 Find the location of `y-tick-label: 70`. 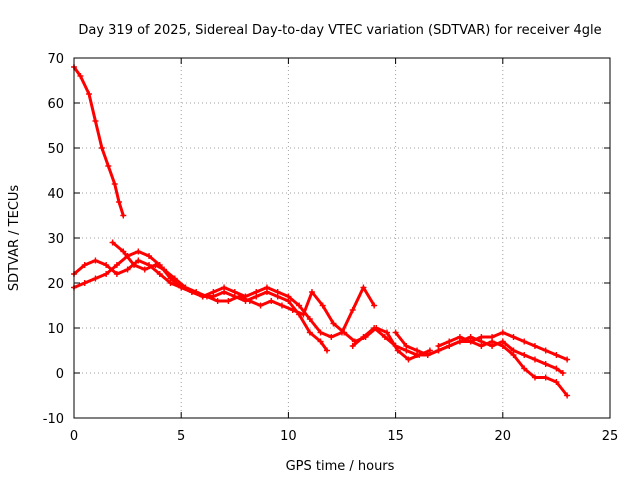

y-tick-label: 70 is located at coordinates (55, 59).